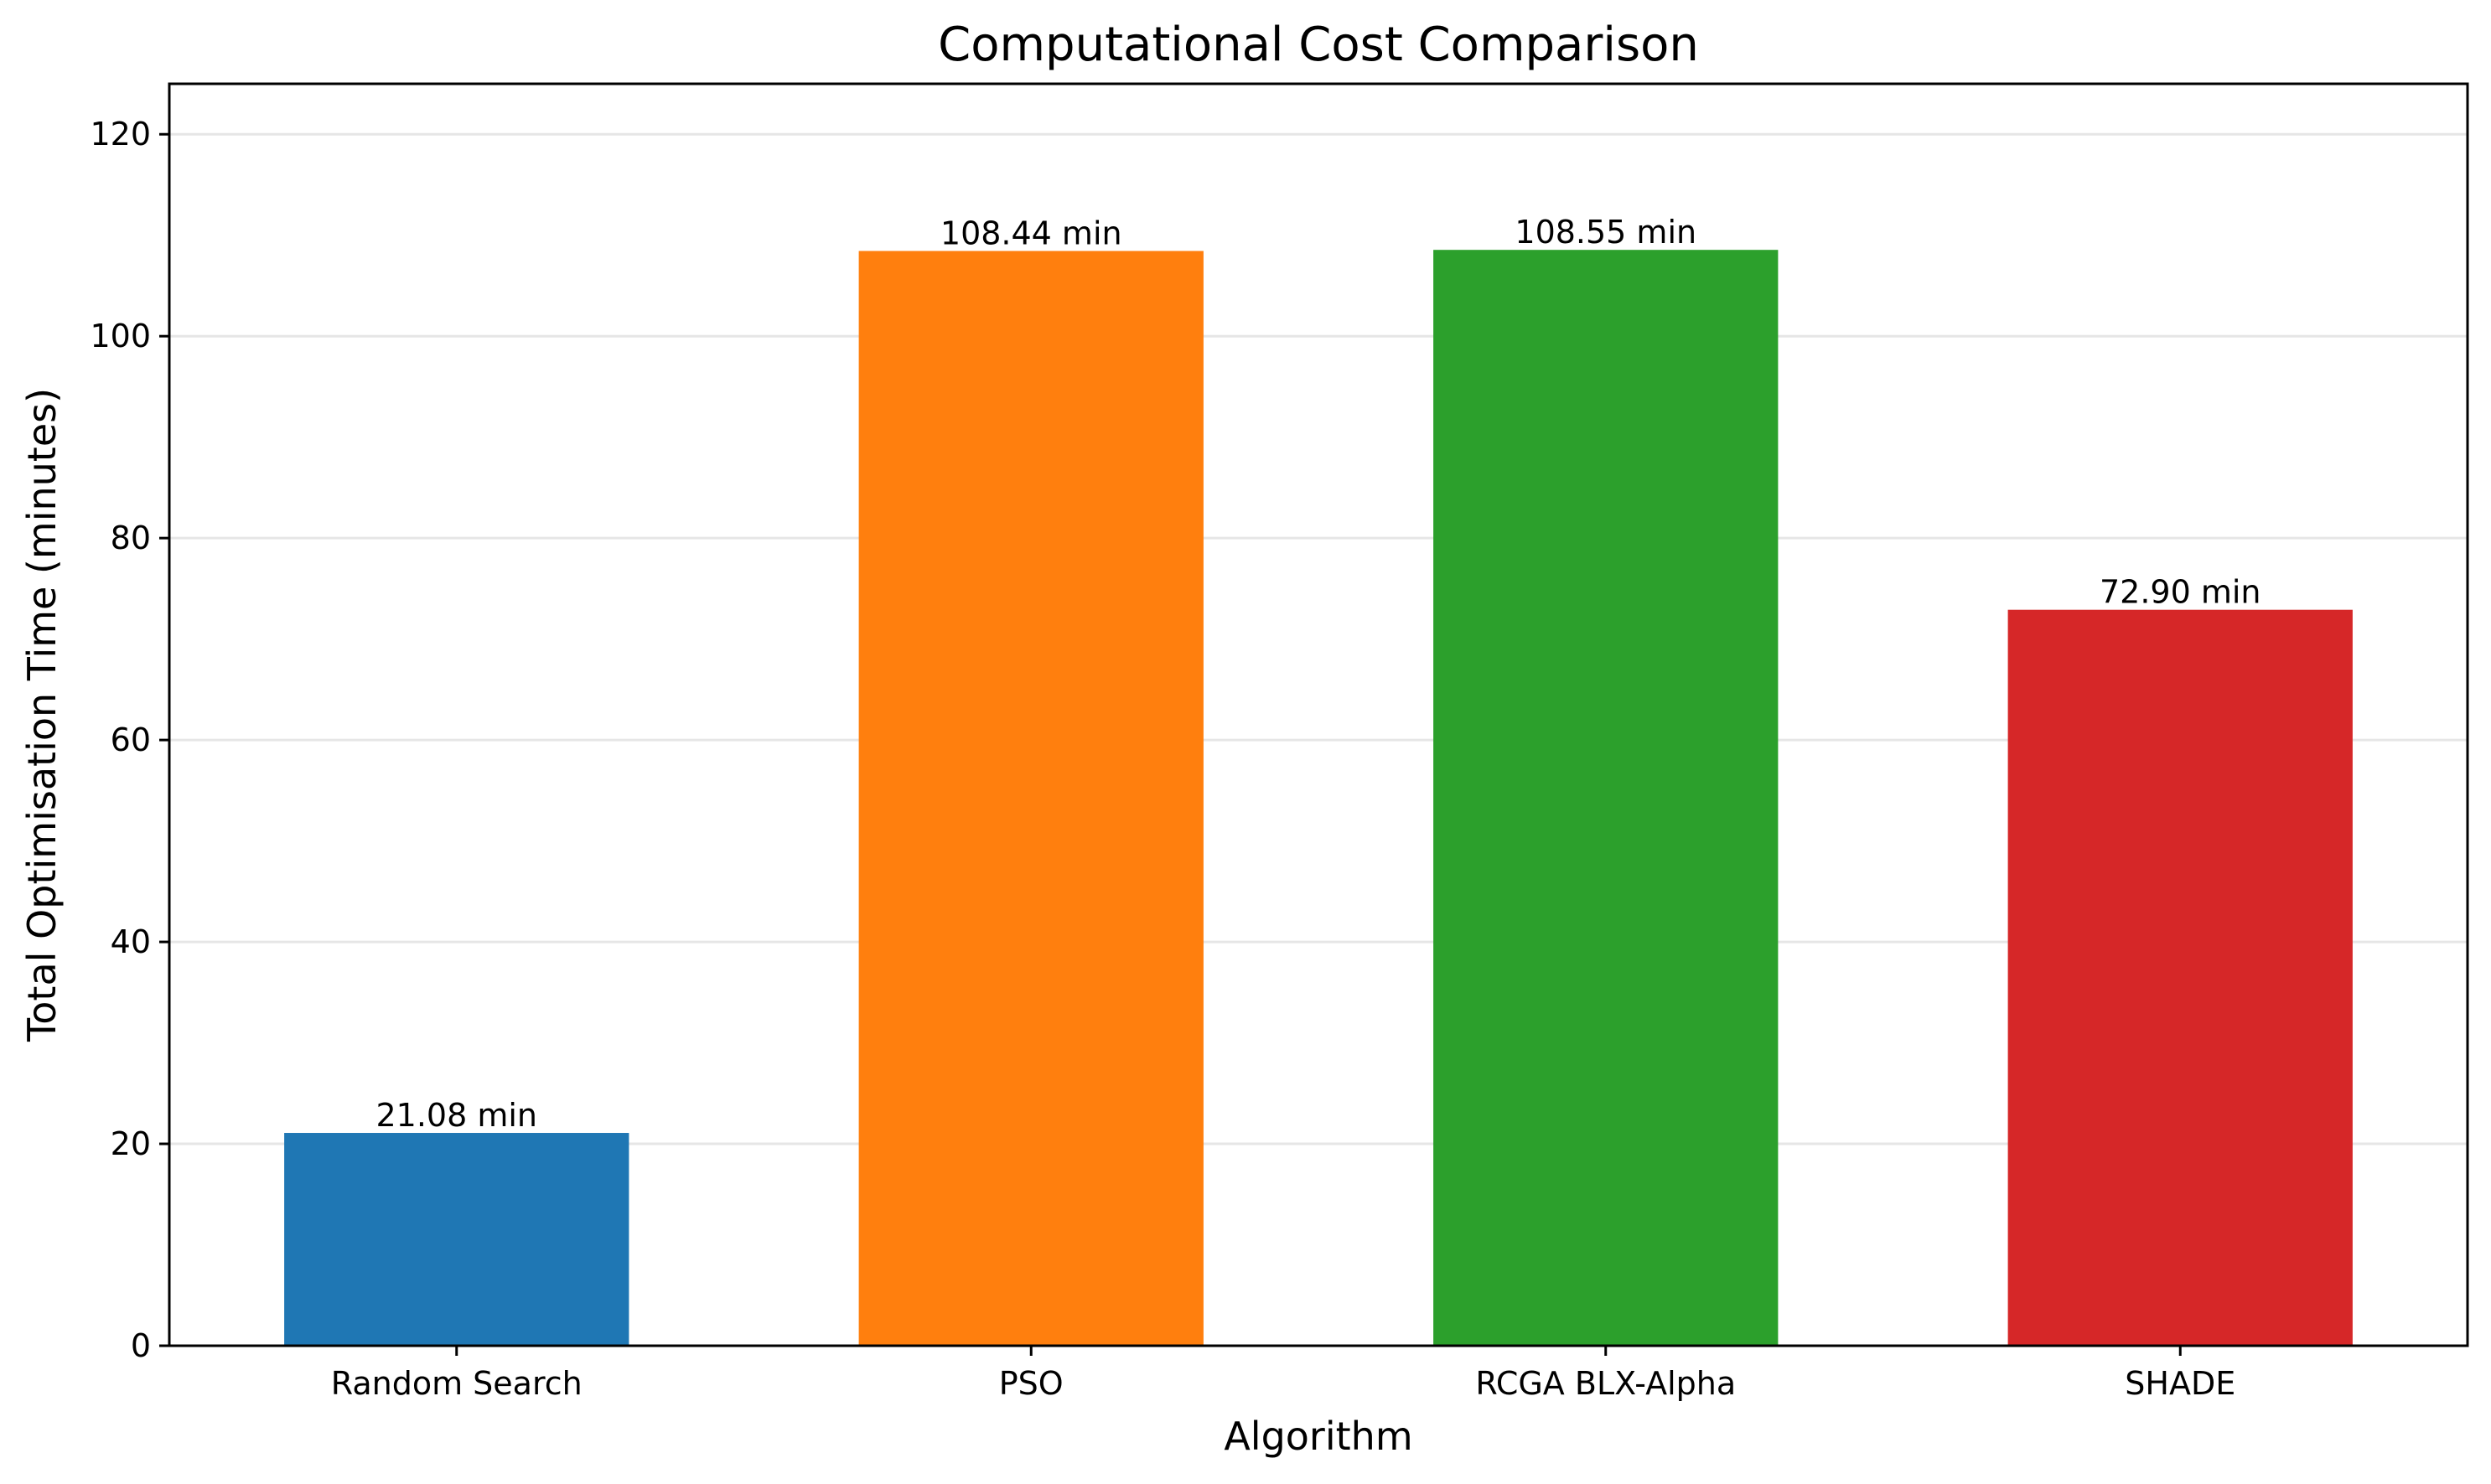  What do you see at coordinates (1605, 233) in the screenshot?
I see `data-label-2: 108.55 min` at bounding box center [1605, 233].